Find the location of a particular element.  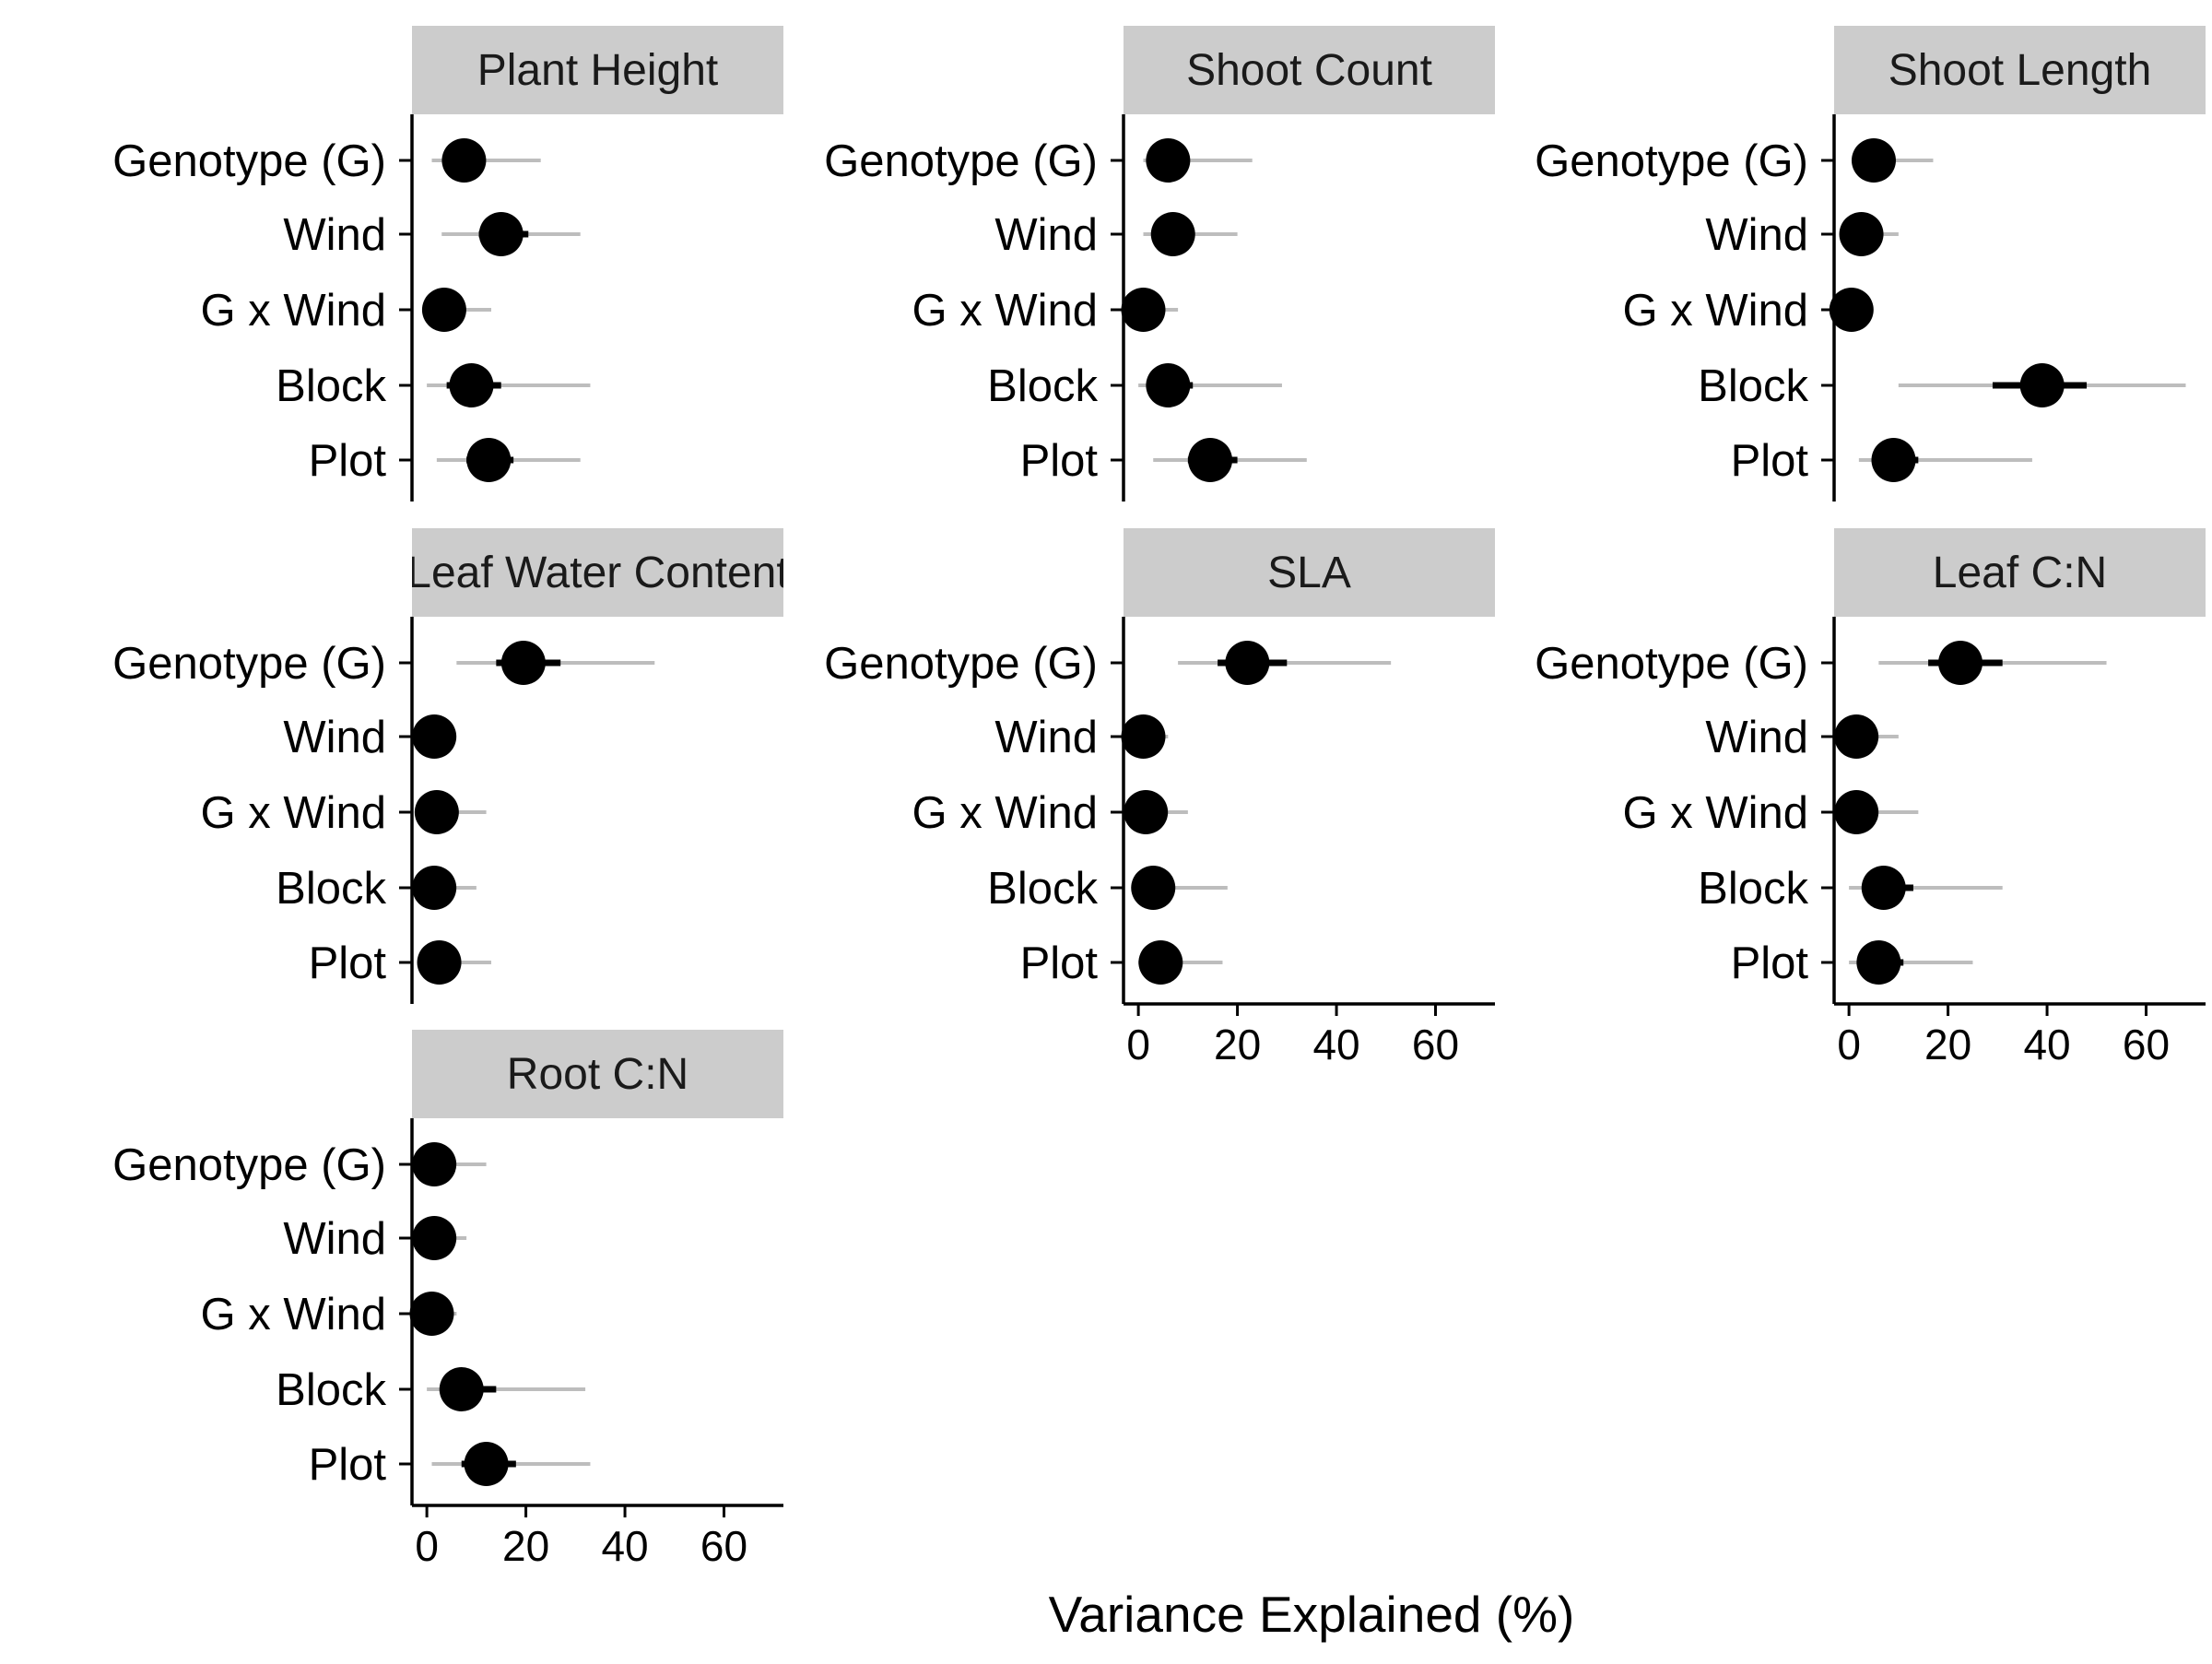

panel-title: Leaf Water Content is located at coordinates (597, 573).